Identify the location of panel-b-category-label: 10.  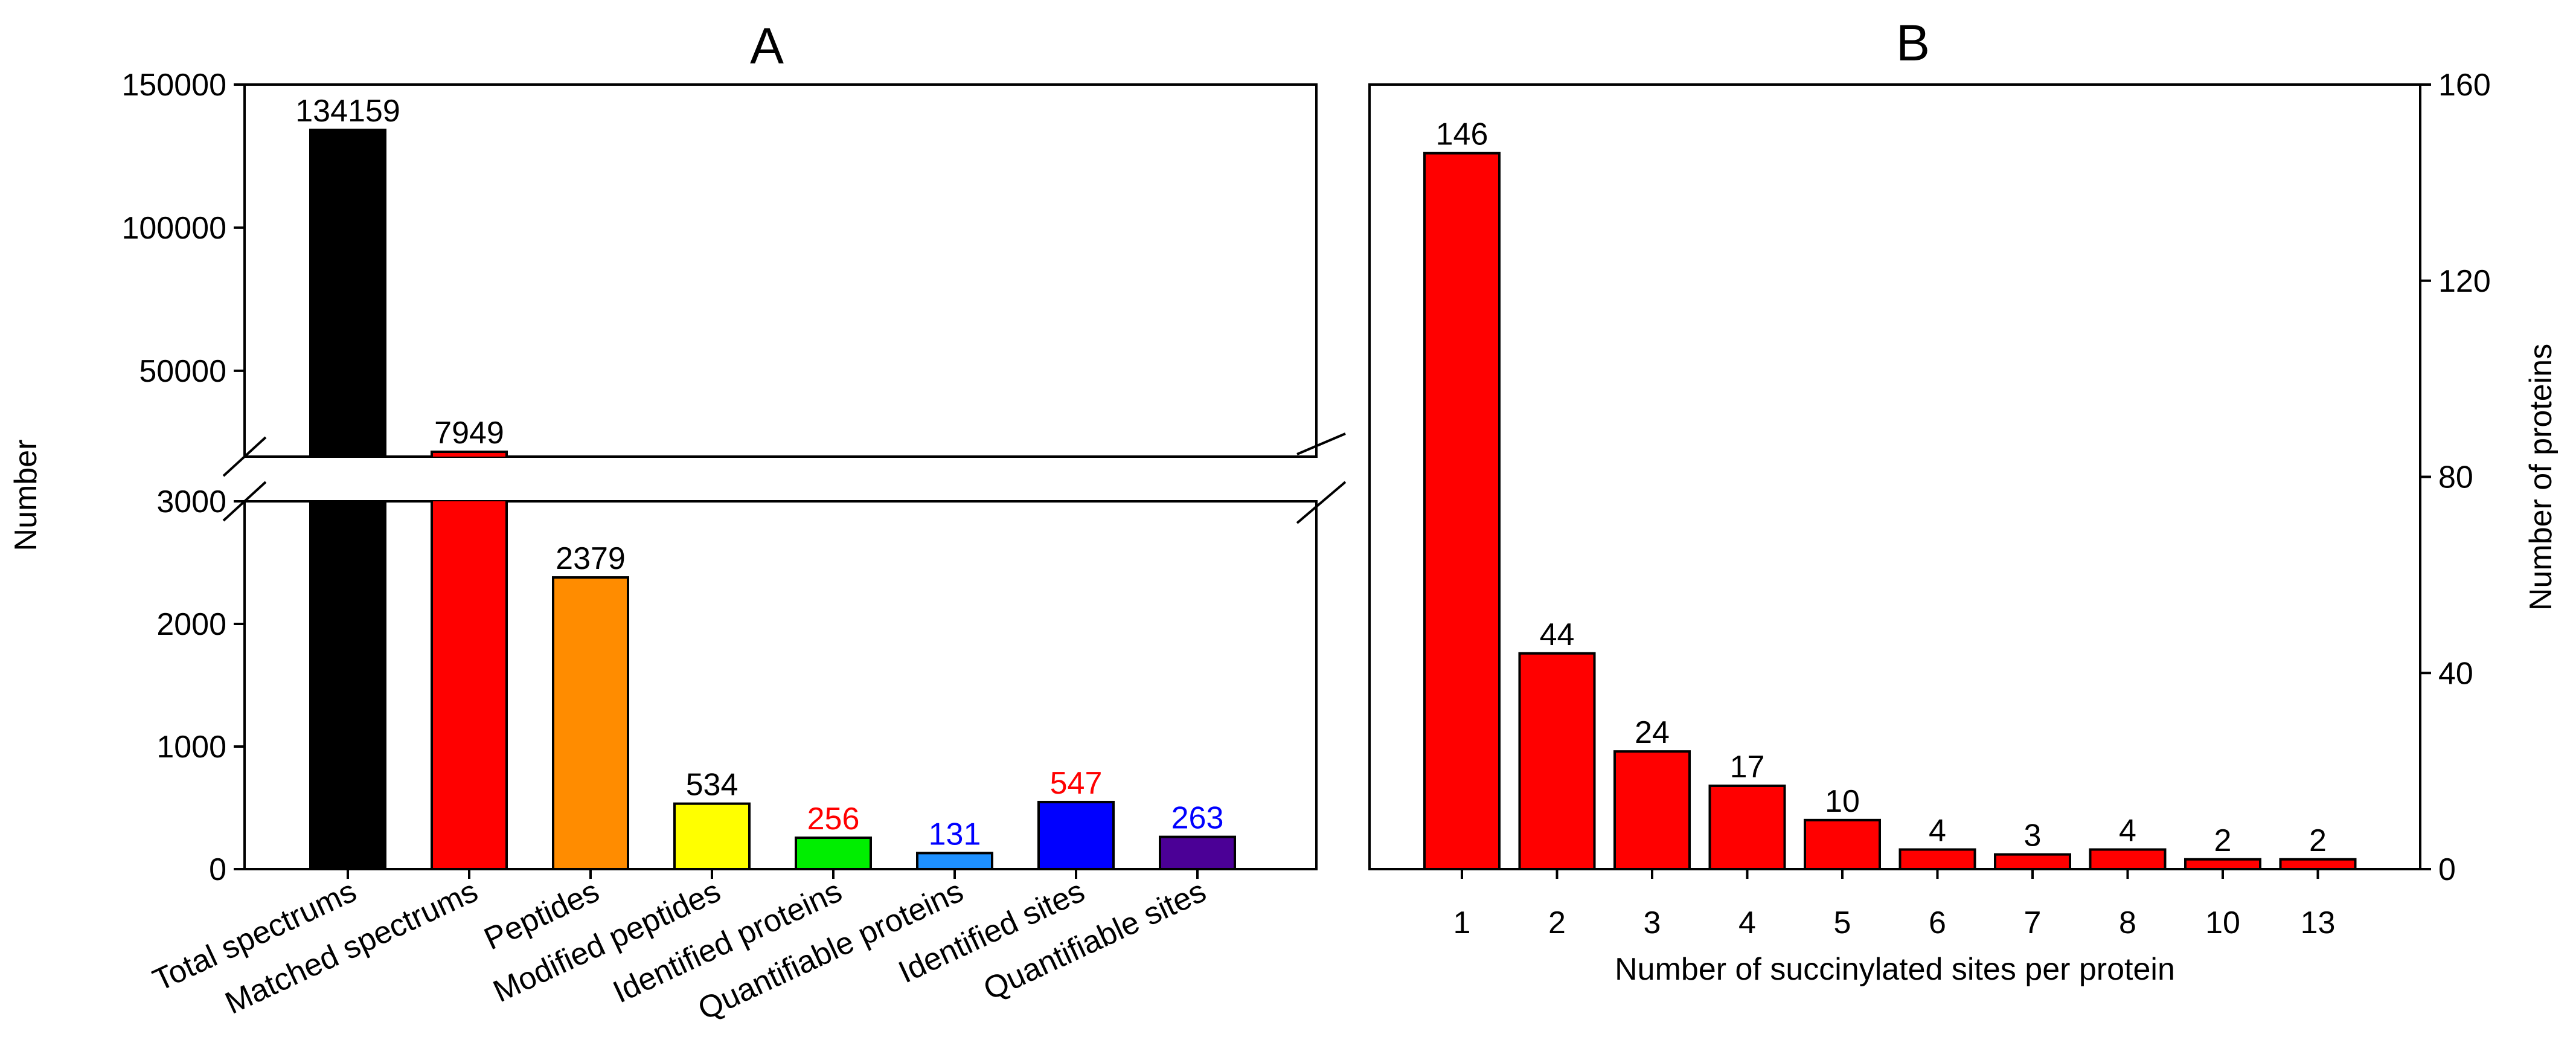
(2222, 922).